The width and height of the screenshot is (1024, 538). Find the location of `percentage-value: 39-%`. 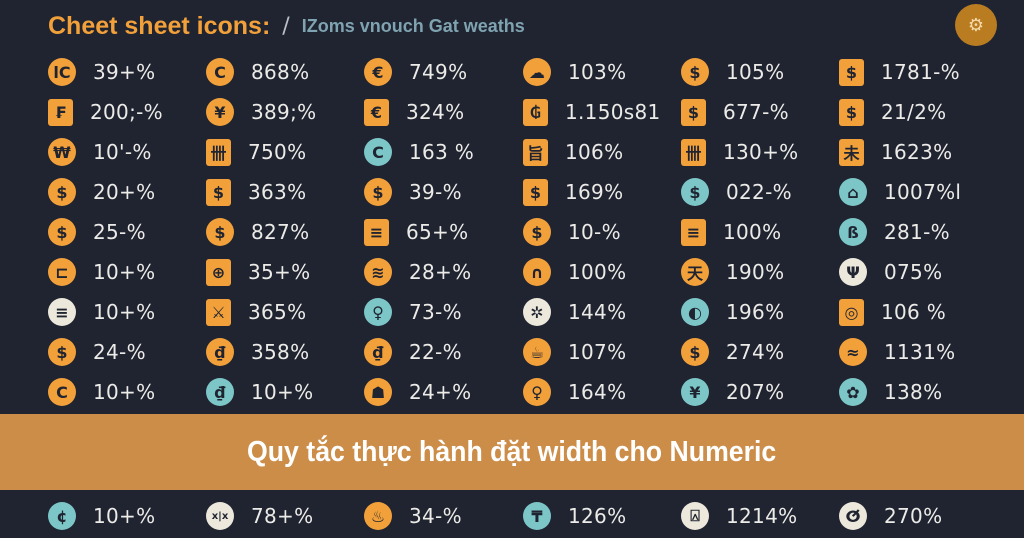

percentage-value: 39-% is located at coordinates (435, 192).